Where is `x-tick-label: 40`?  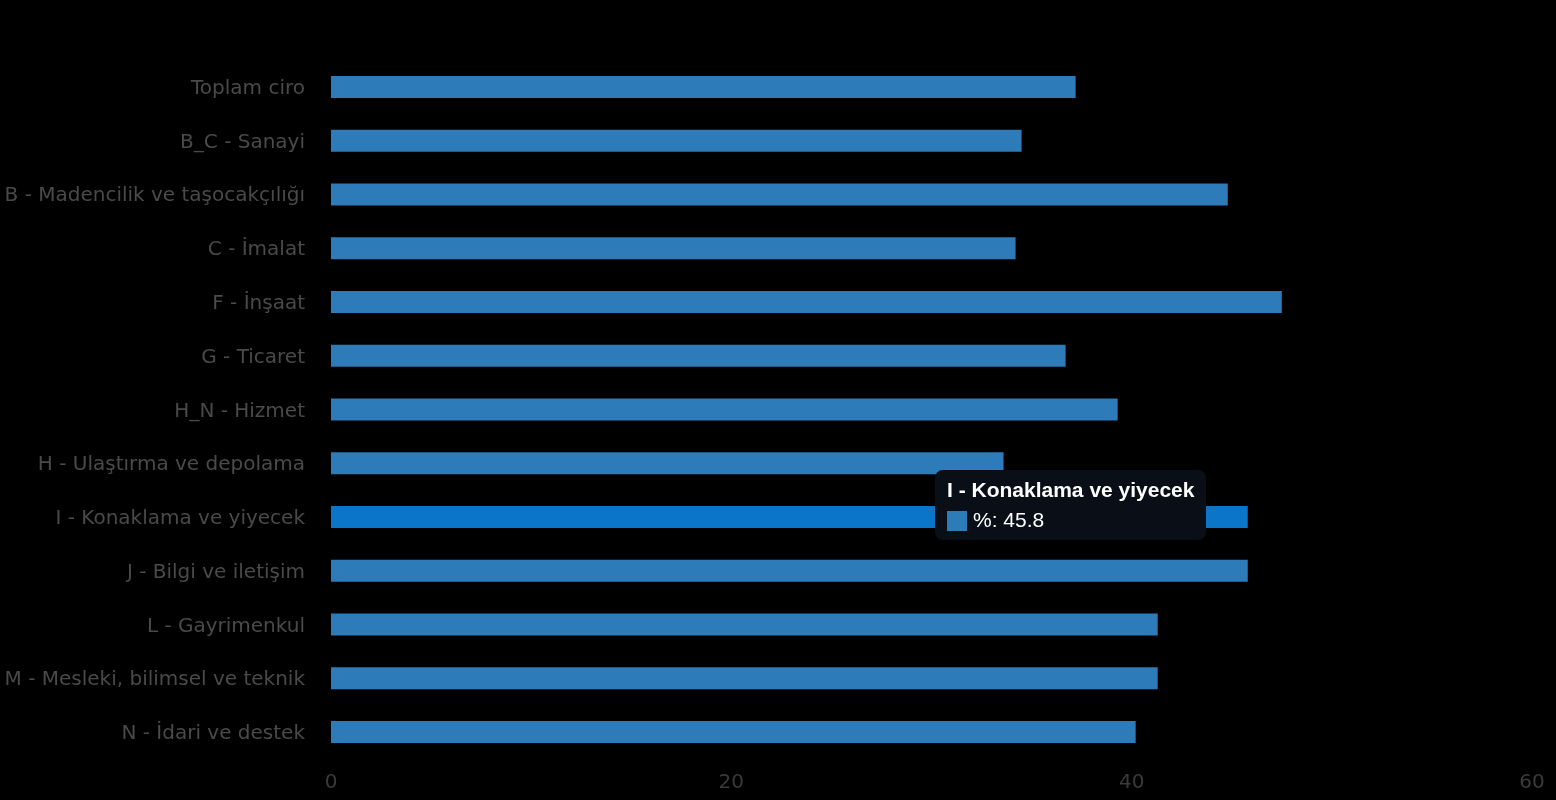 x-tick-label: 40 is located at coordinates (1131, 781).